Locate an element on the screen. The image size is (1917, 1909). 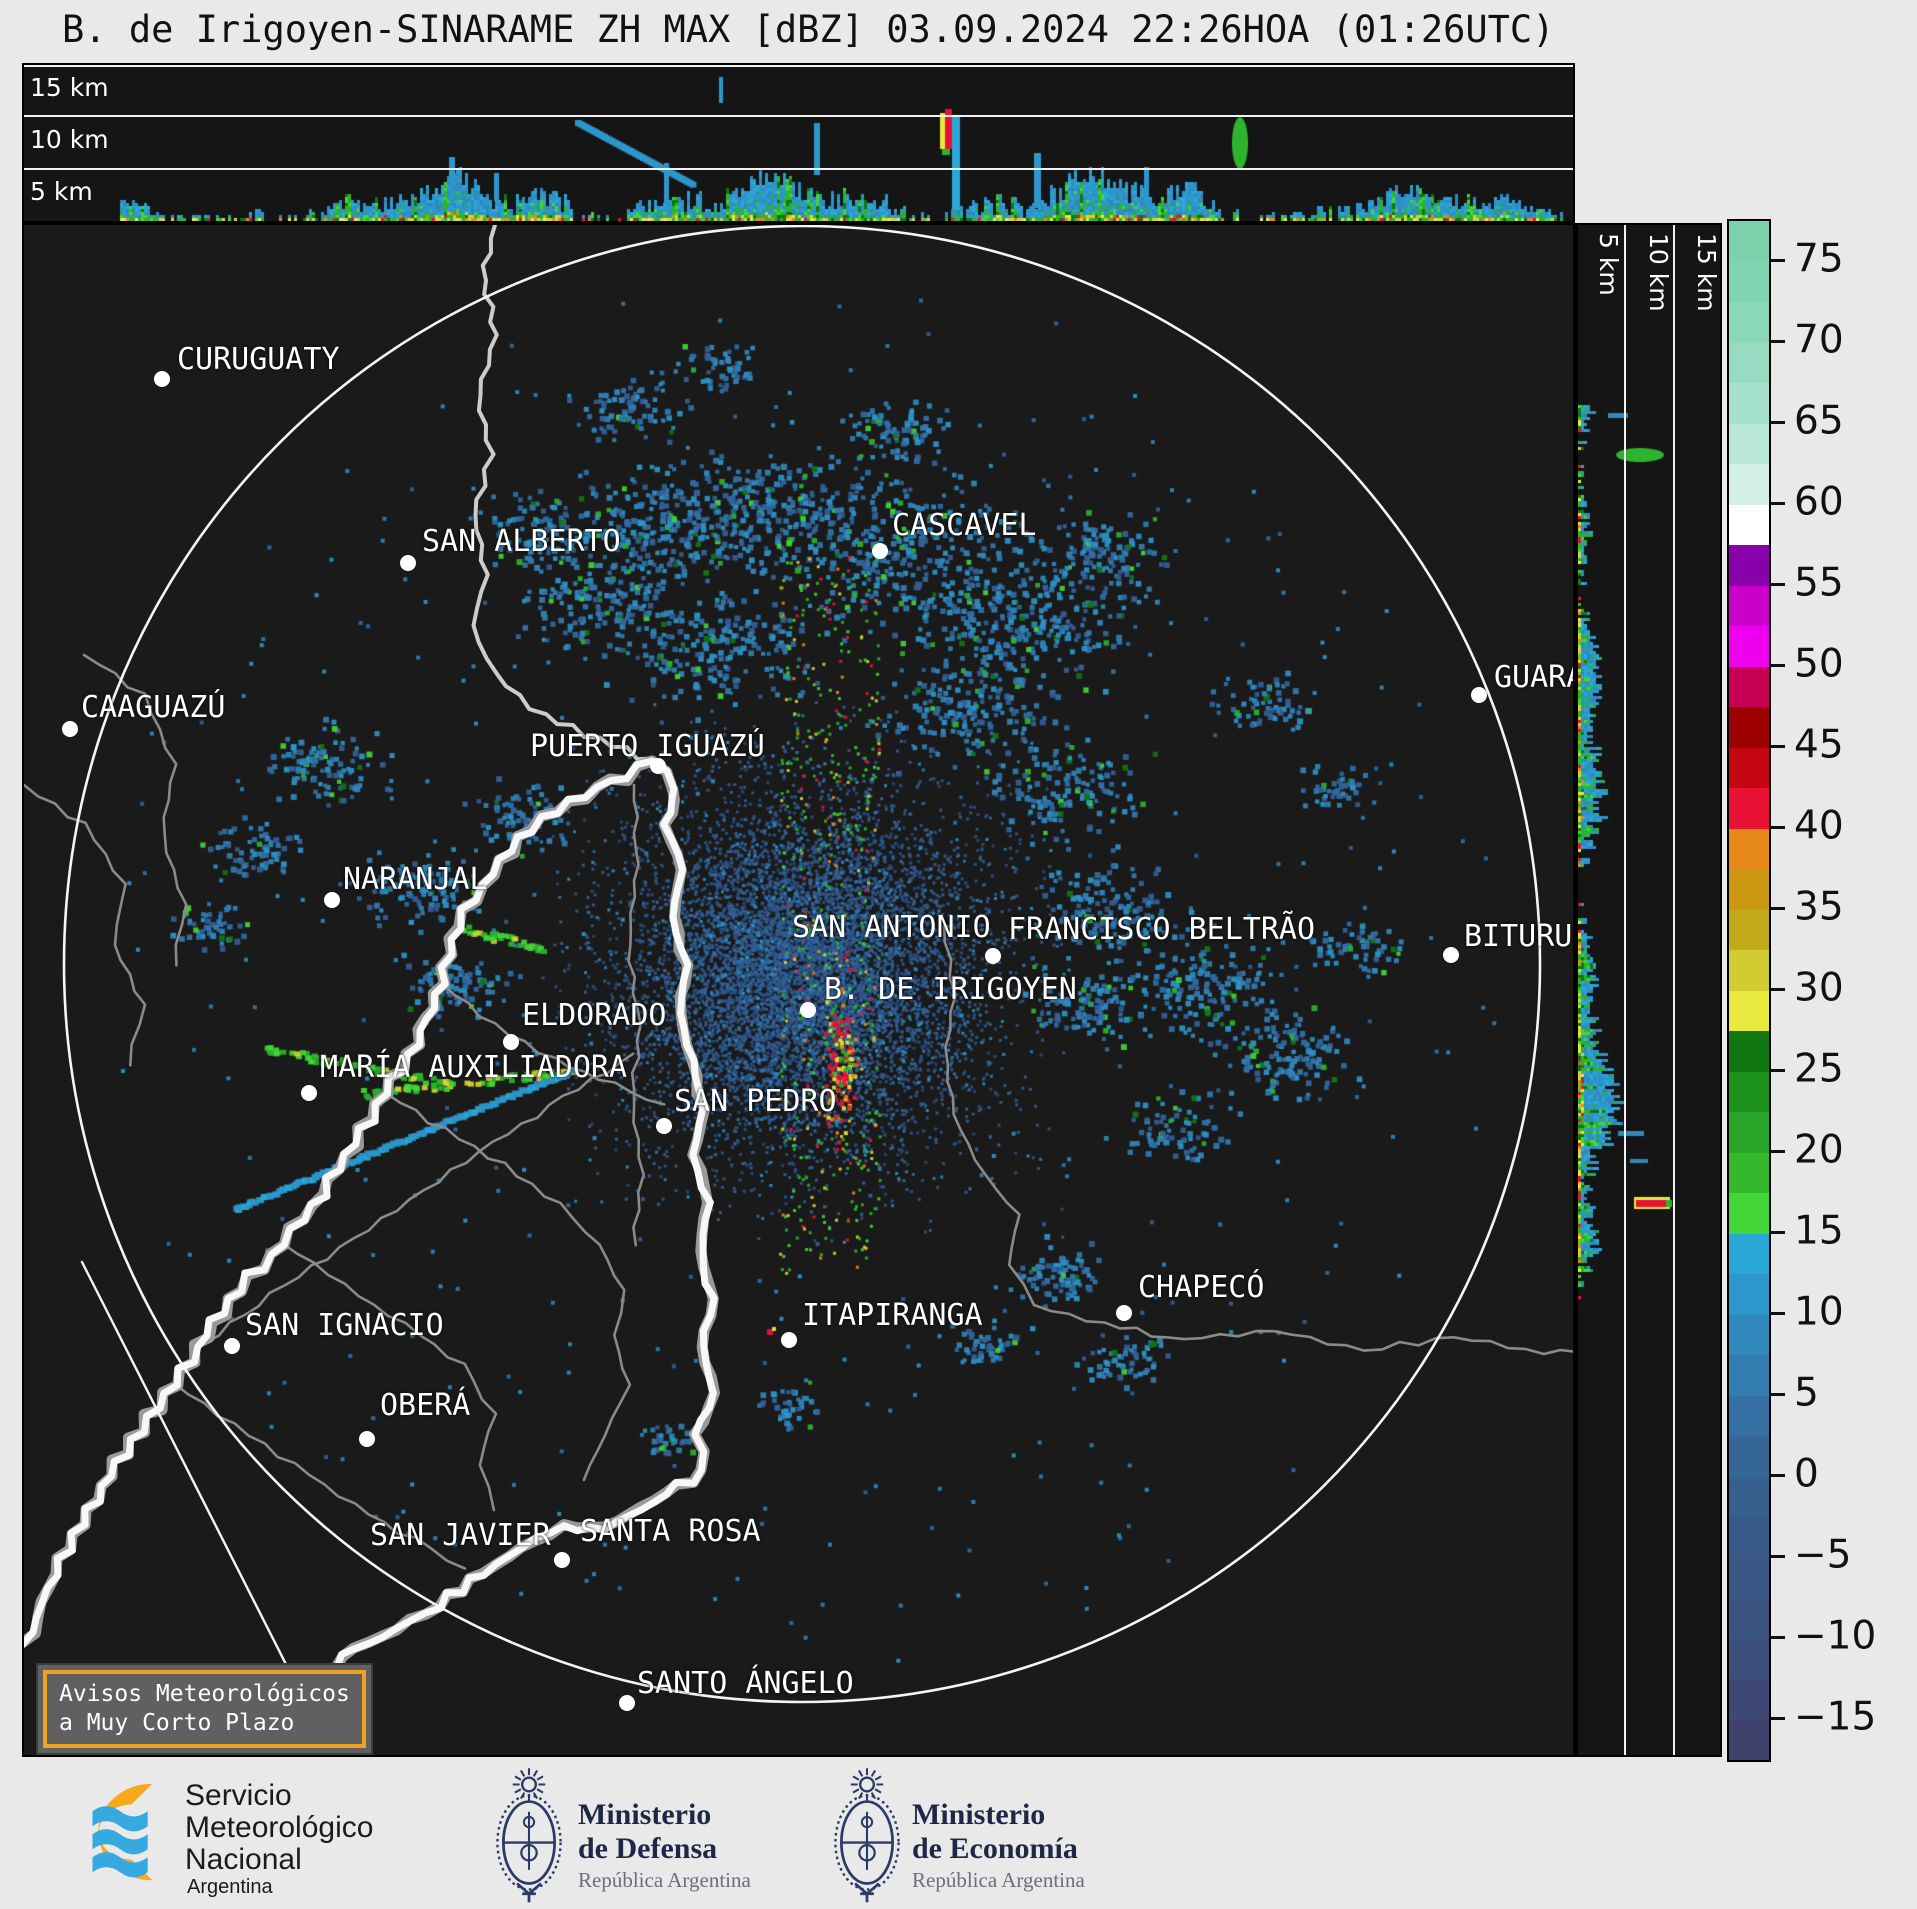
smn-text-nacional: Nacional is located at coordinates (243, 1859).